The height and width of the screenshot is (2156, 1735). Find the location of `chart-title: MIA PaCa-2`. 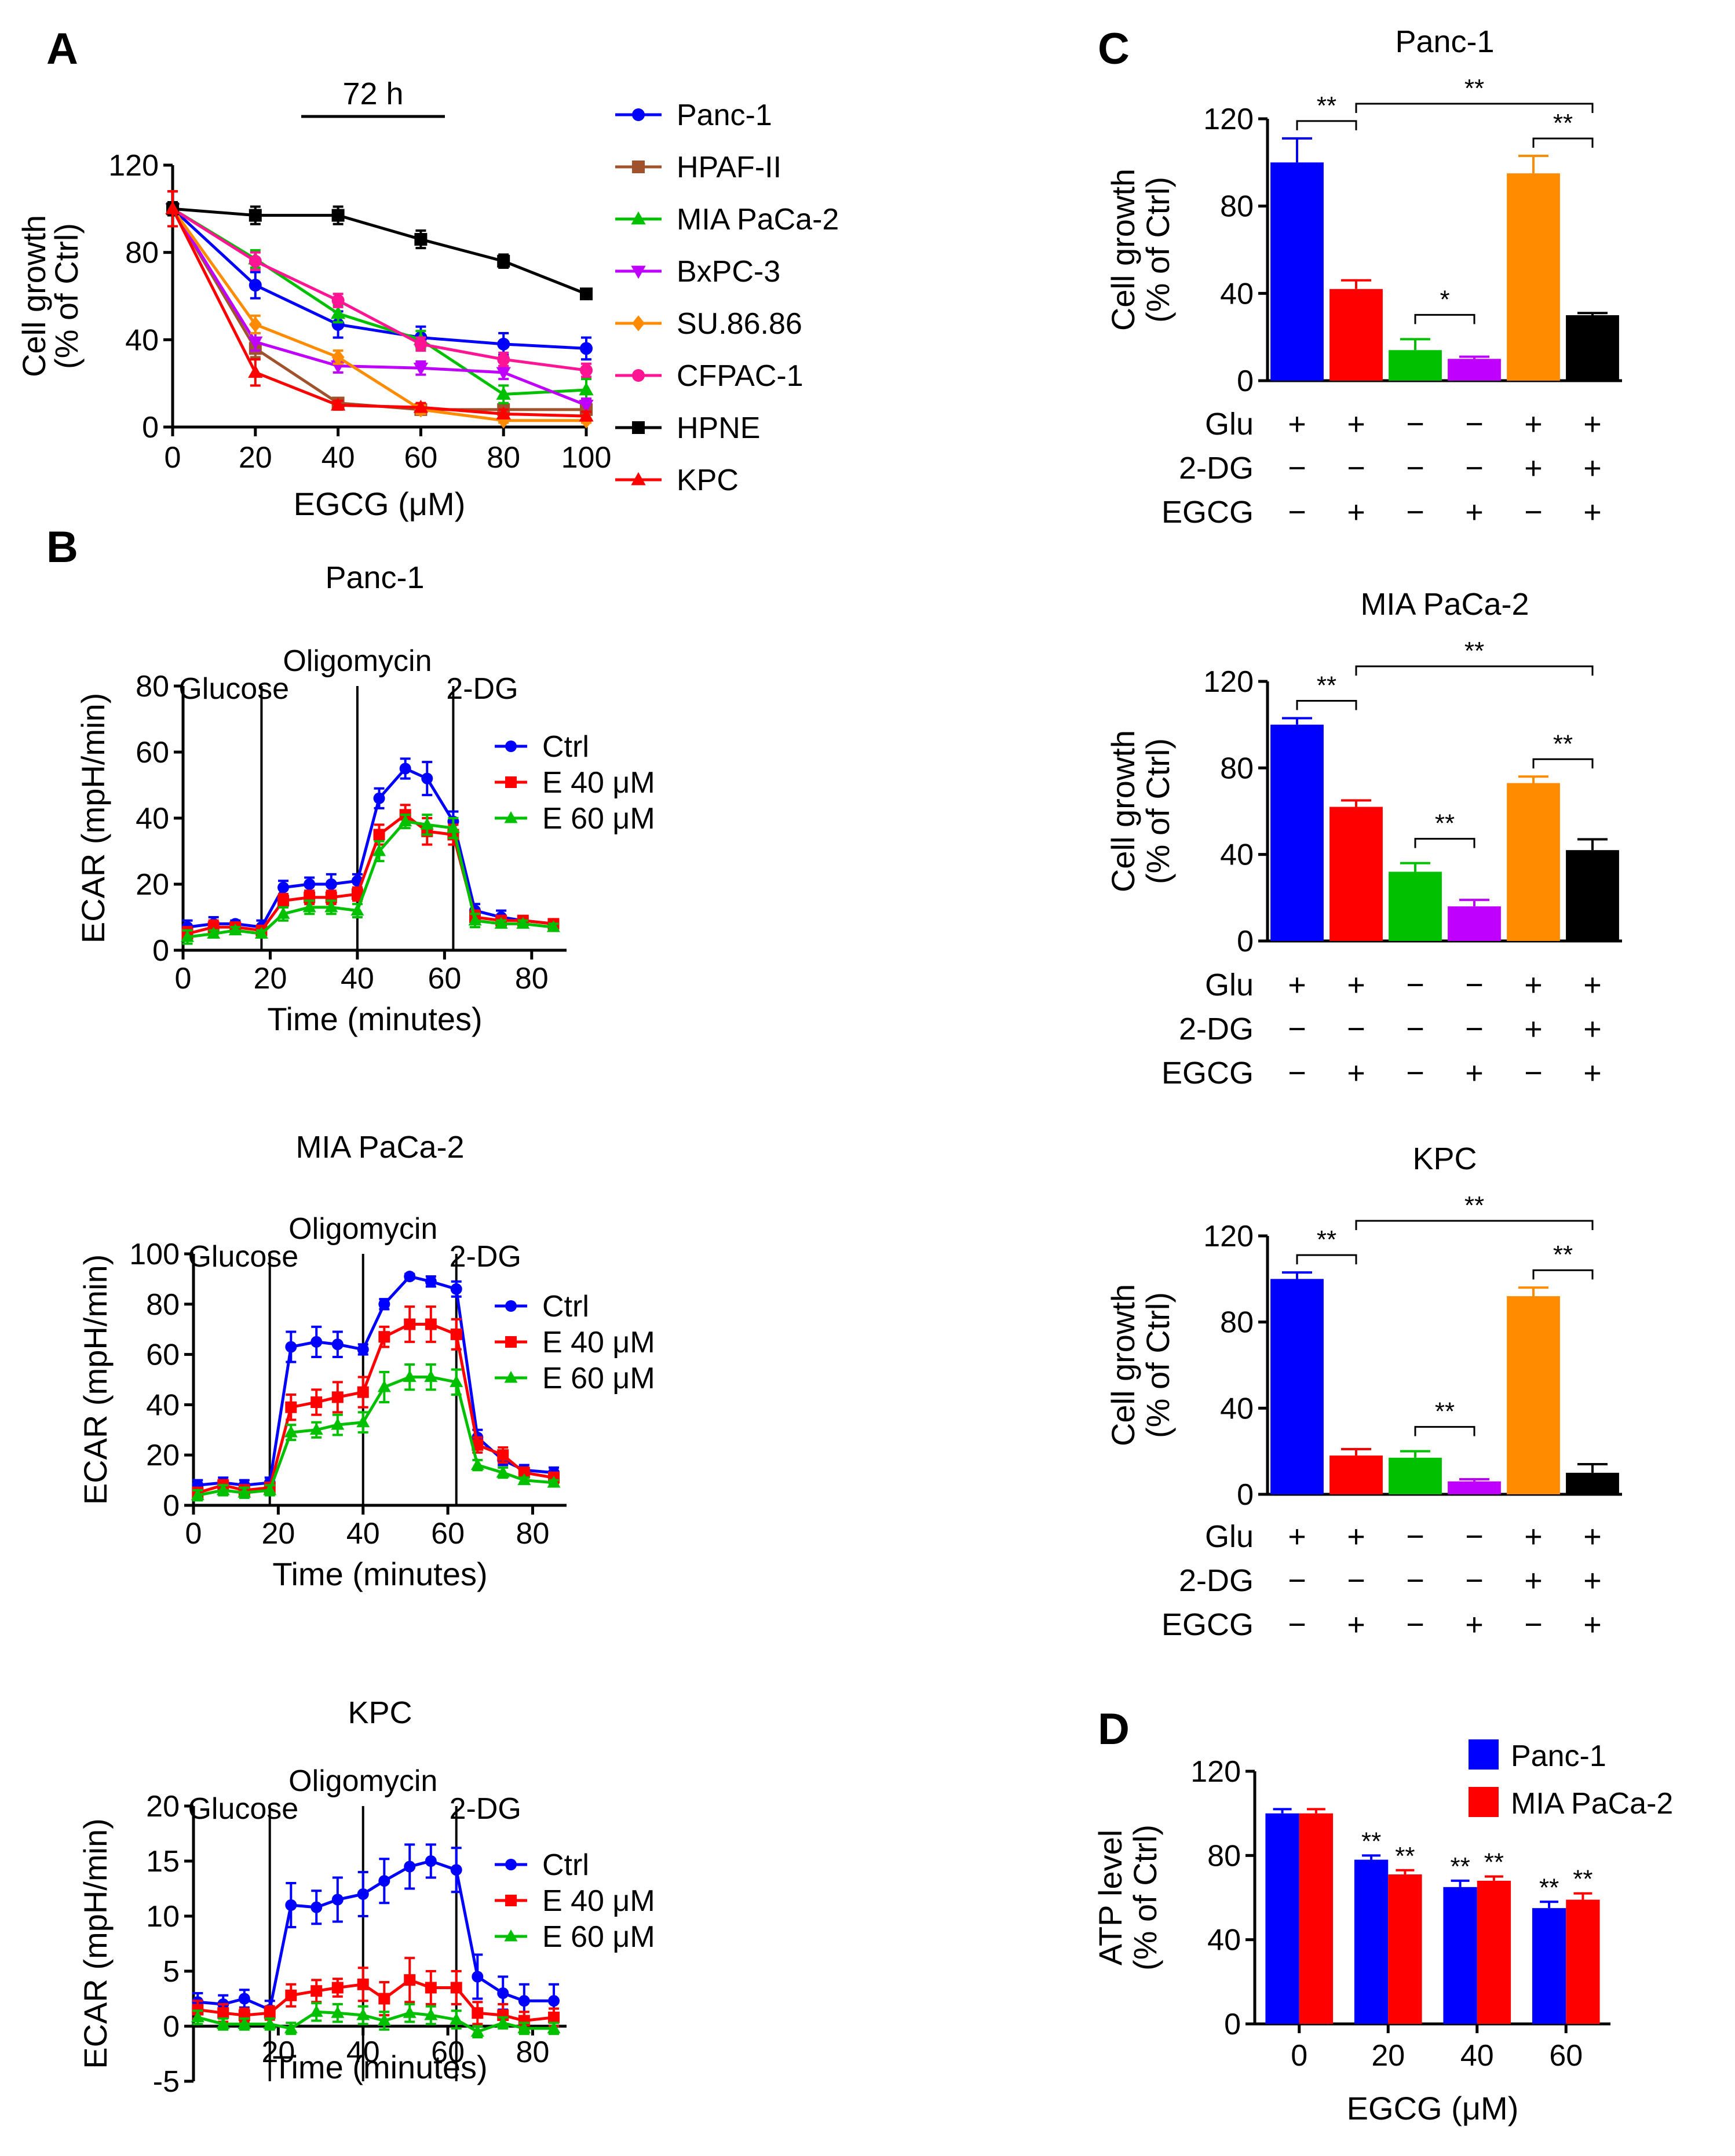

chart-title: MIA PaCa-2 is located at coordinates (1445, 604).